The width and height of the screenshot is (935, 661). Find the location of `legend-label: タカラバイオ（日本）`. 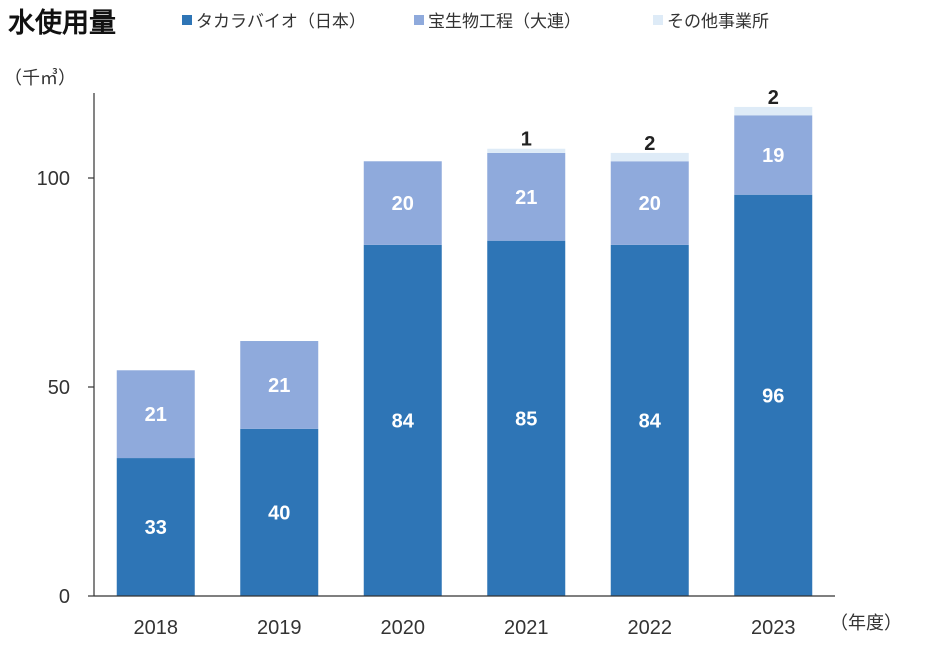

legend-label: タカラバイオ（日本） is located at coordinates (281, 22).